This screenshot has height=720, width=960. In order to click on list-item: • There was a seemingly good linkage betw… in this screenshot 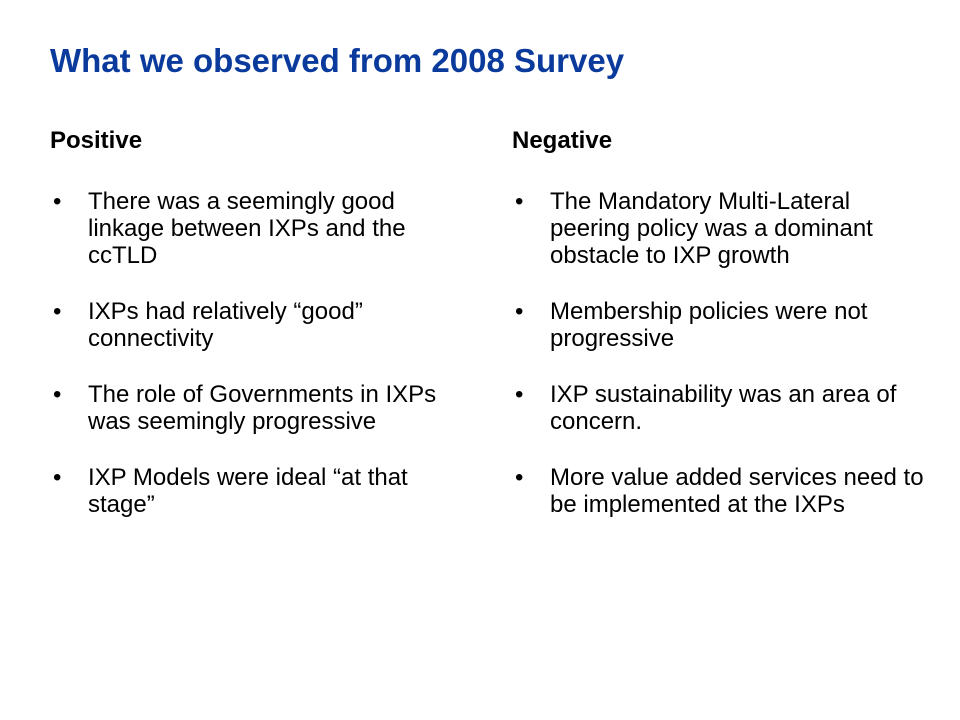, I will do `click(260, 228)`.